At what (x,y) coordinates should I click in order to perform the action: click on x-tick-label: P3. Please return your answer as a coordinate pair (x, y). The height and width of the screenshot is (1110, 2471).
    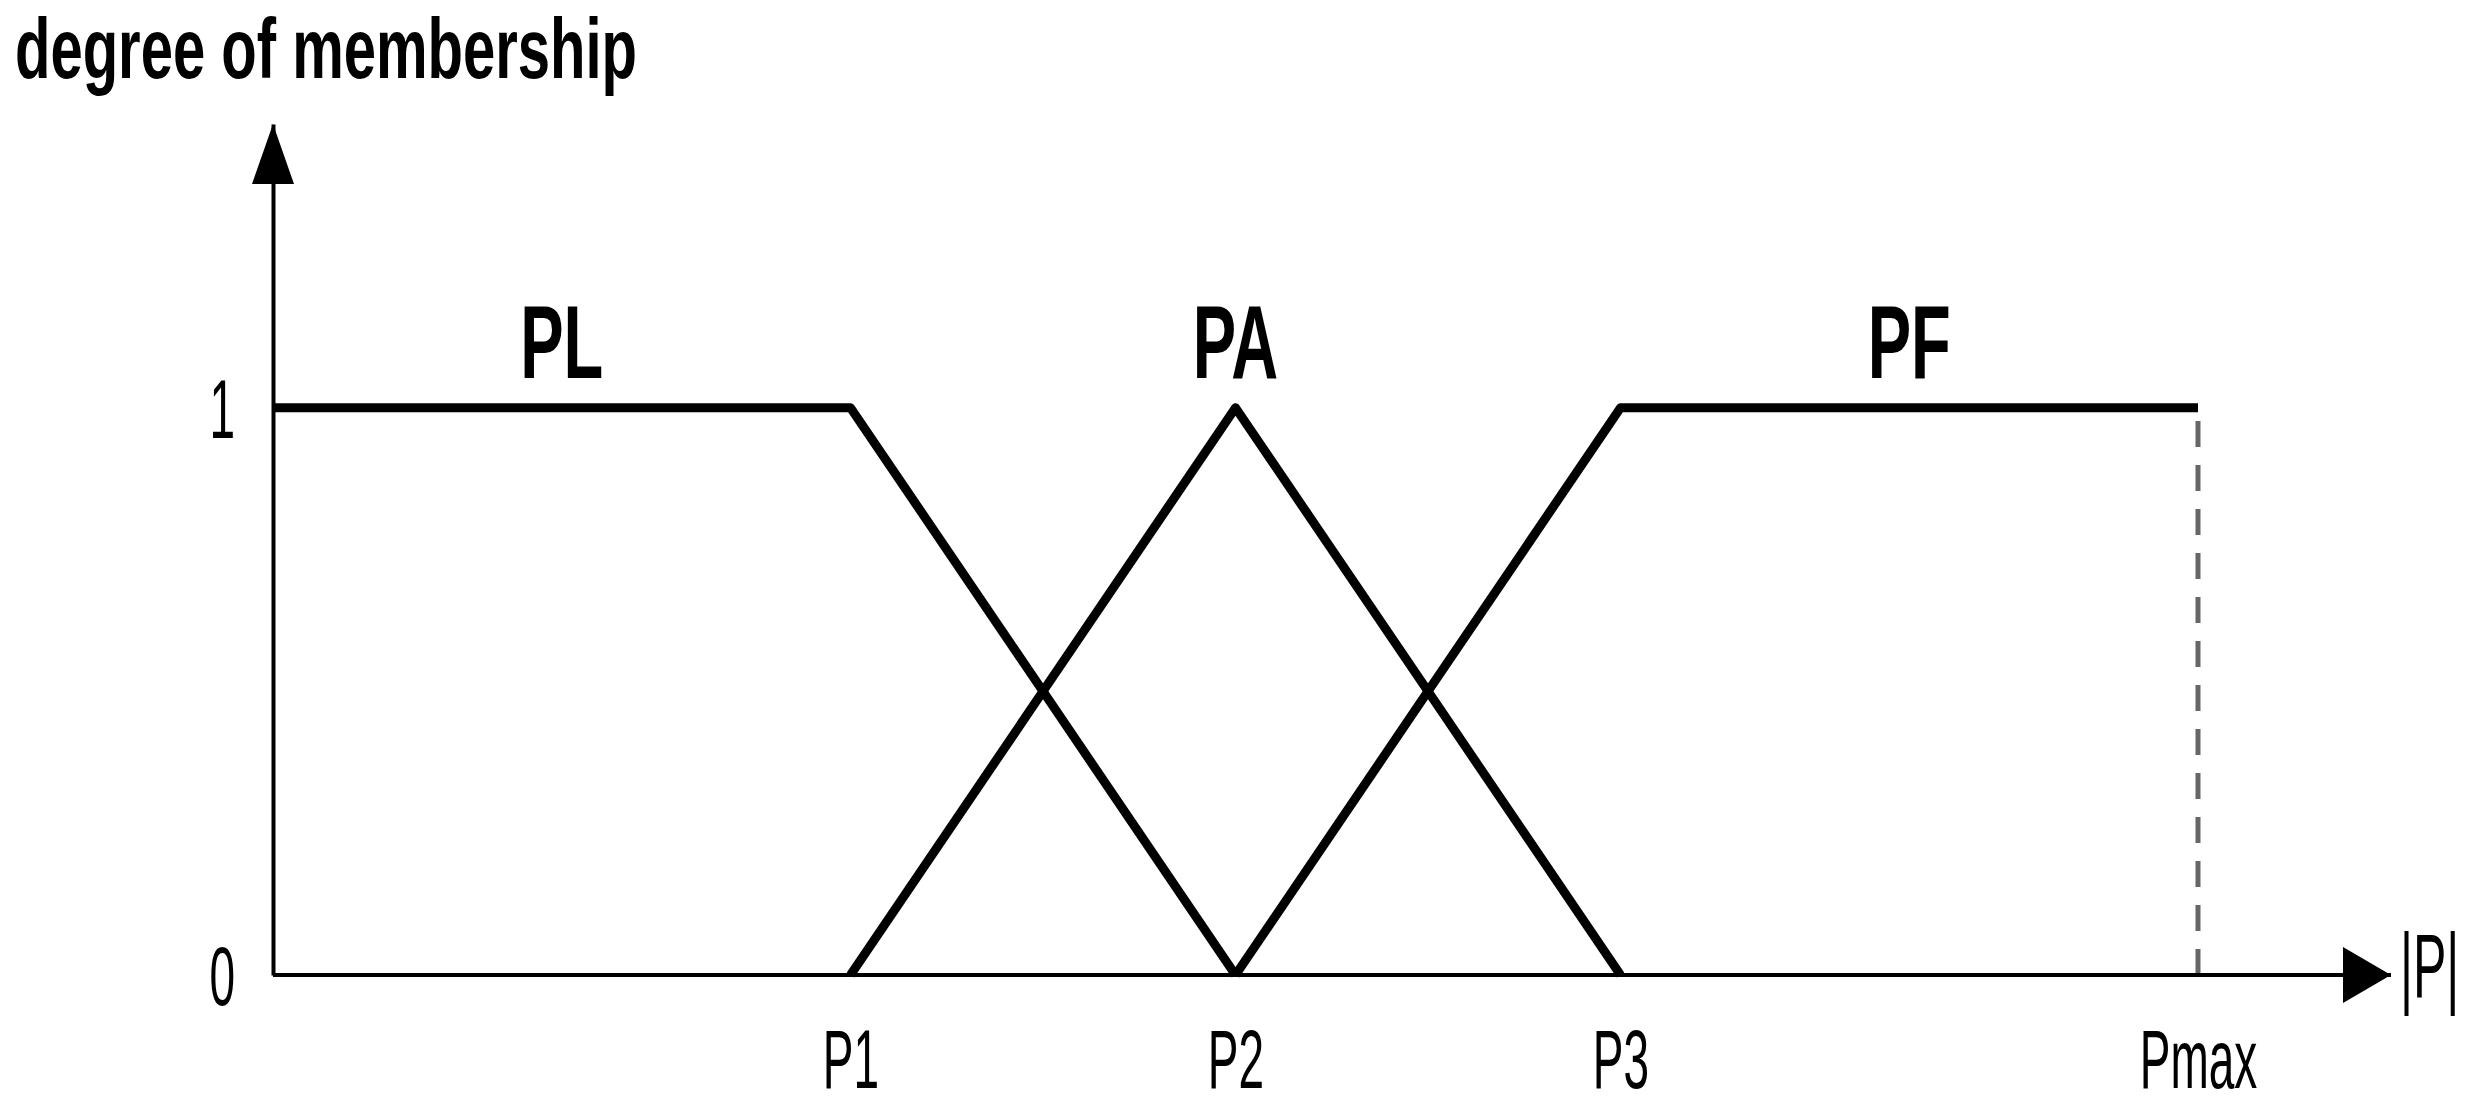
    Looking at the image, I should click on (1621, 1059).